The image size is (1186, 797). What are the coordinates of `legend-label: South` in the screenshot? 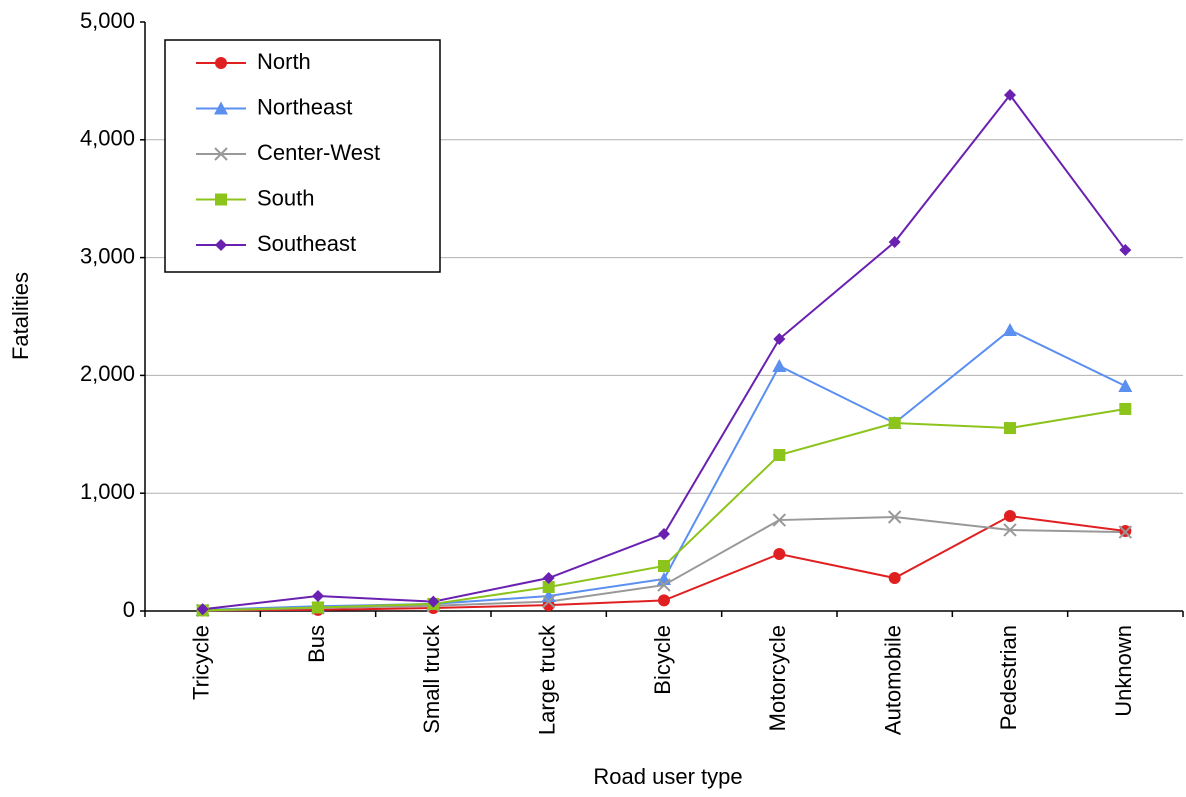 It's located at (286, 197).